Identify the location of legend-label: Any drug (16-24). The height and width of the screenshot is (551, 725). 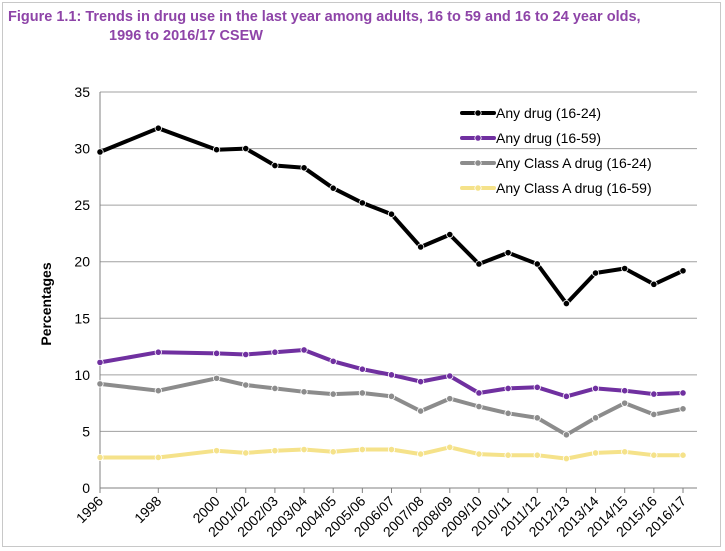
(548, 113).